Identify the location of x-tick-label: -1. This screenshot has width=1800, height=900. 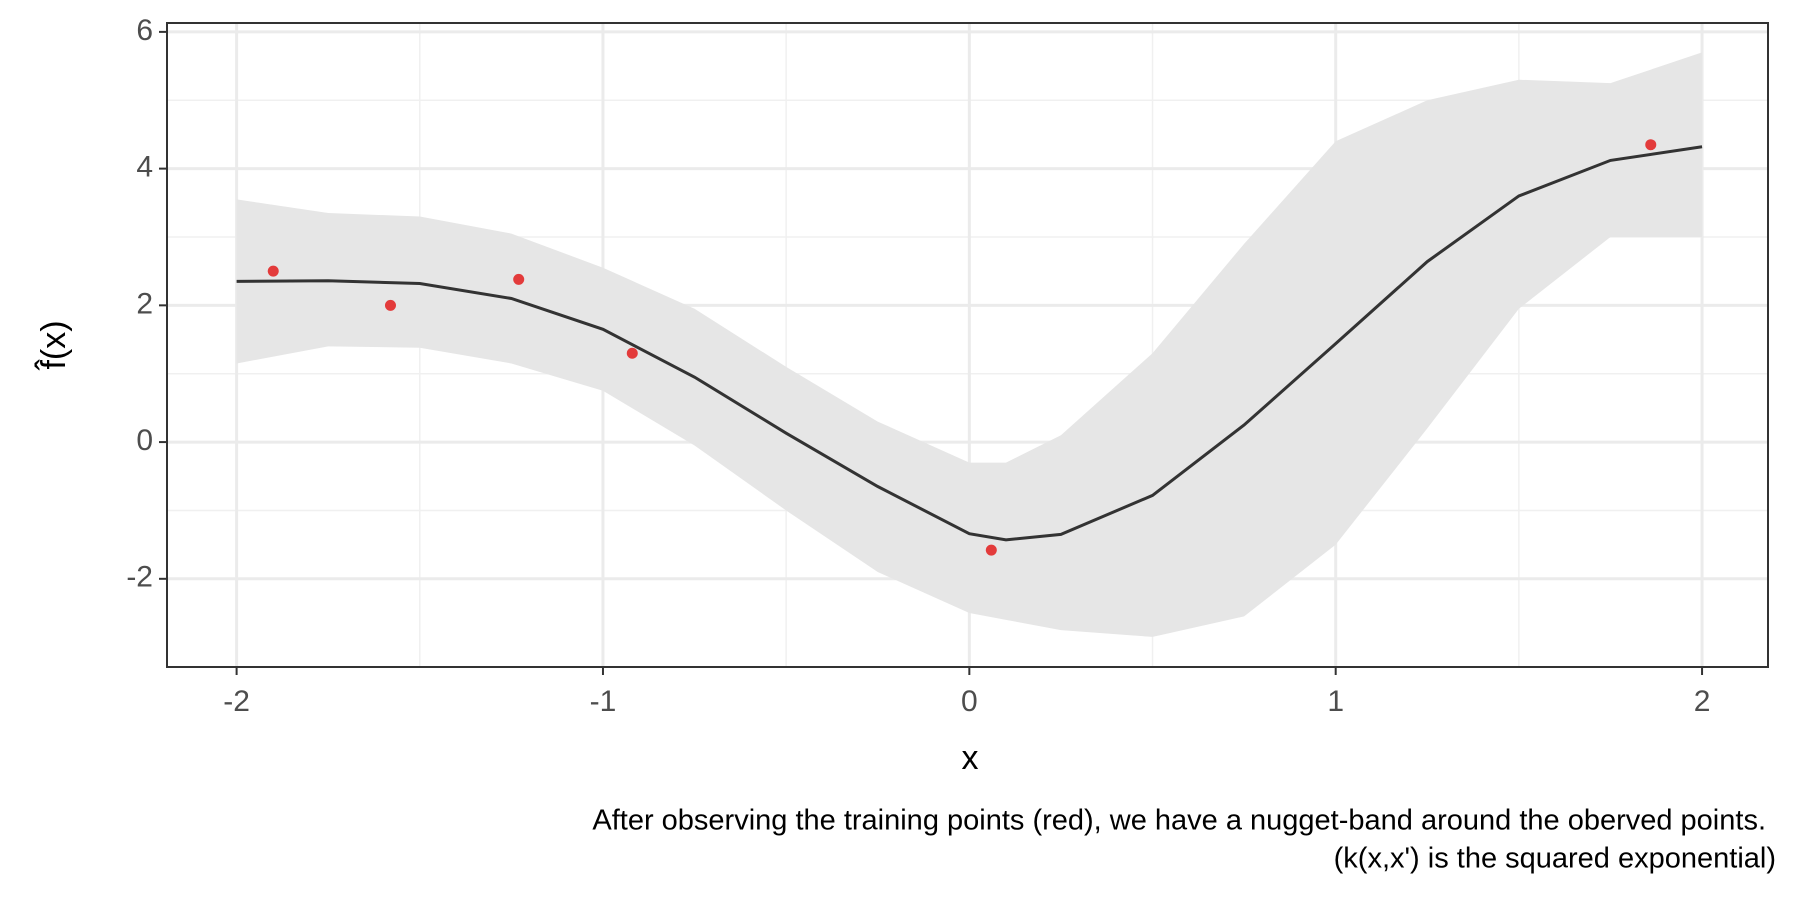
(603, 701).